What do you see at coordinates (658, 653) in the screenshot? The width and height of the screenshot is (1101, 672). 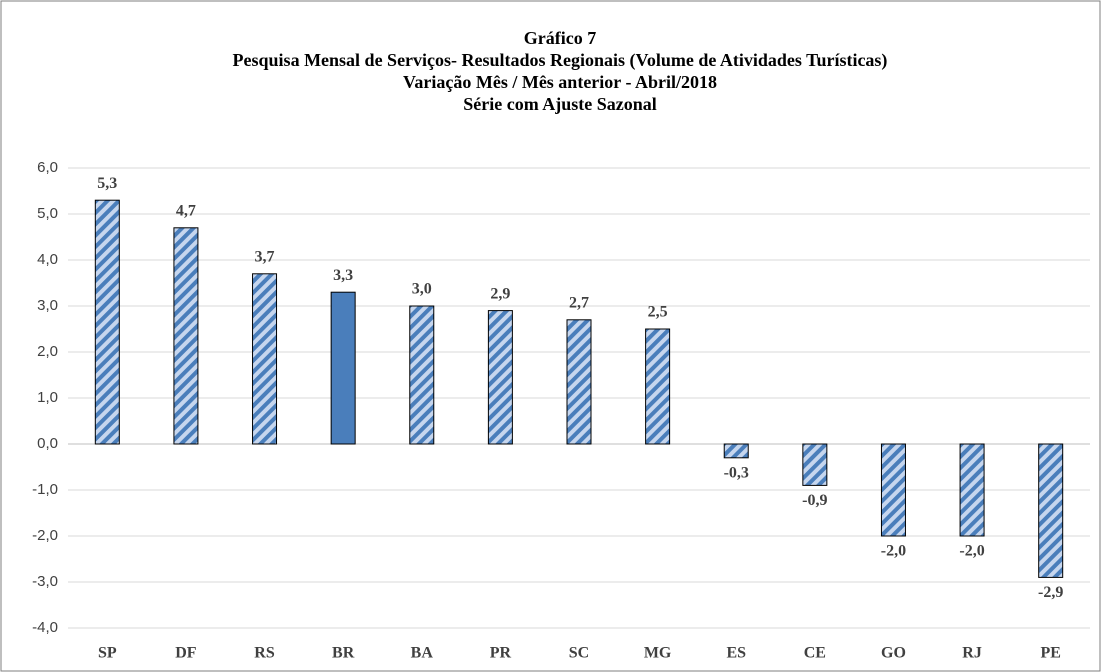 I see `x-tick-label: MG` at bounding box center [658, 653].